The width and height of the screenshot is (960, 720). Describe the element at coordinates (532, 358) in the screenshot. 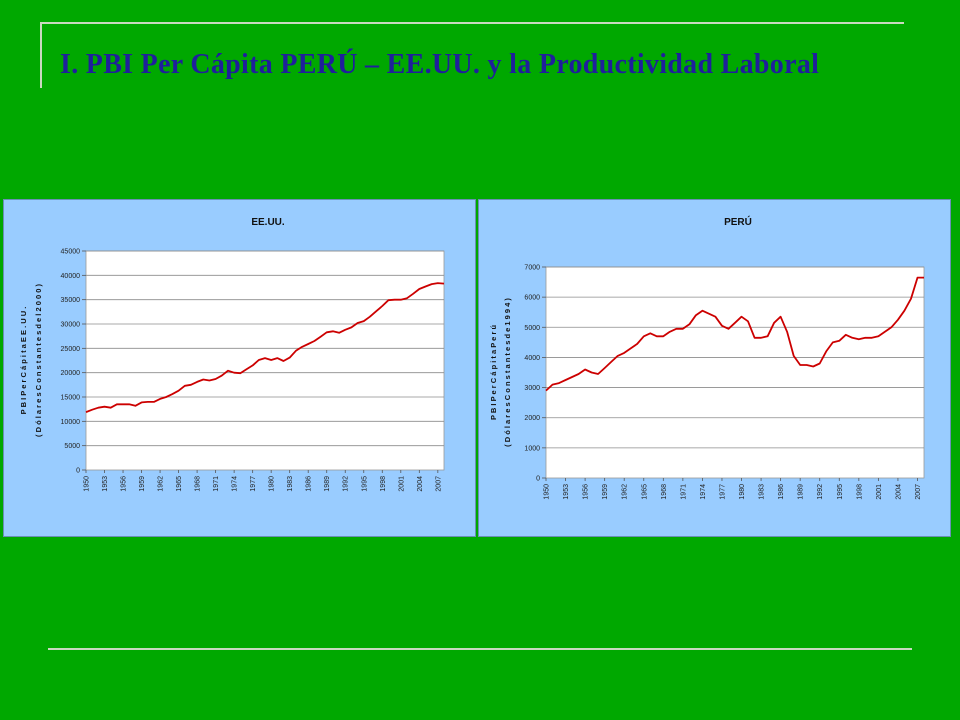

I see `y-tick-label: 4000` at that location.